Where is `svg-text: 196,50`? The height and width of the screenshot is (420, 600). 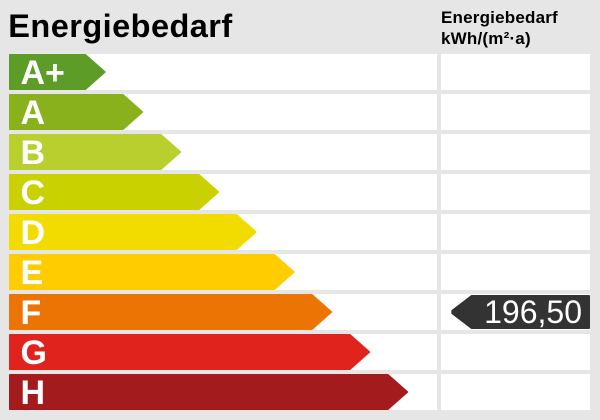 svg-text: 196,50 is located at coordinates (533, 312).